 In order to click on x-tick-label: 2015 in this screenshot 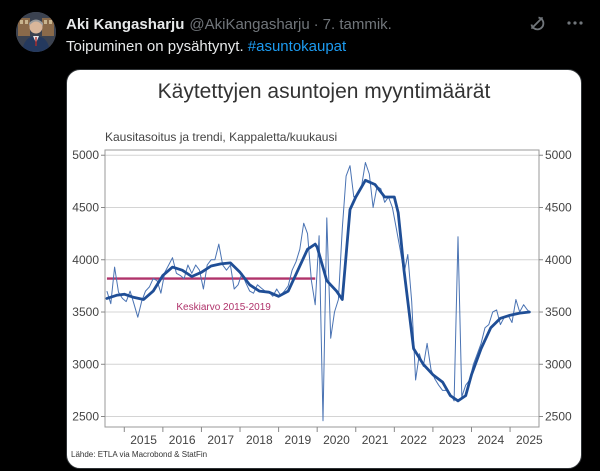, I will do `click(143, 440)`.